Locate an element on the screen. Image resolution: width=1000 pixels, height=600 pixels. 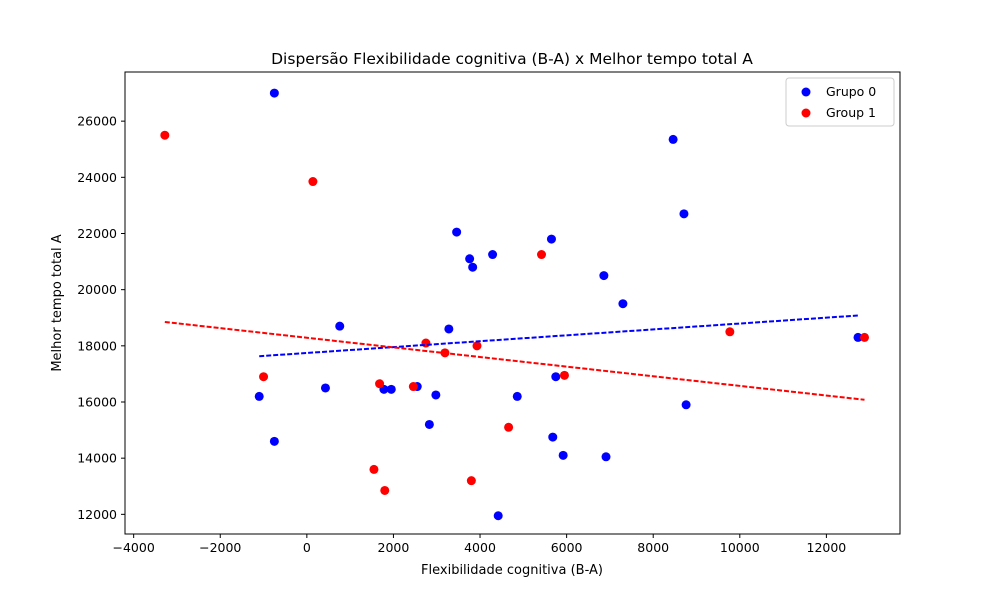
y-tick-label: 24000 is located at coordinates (97, 177).